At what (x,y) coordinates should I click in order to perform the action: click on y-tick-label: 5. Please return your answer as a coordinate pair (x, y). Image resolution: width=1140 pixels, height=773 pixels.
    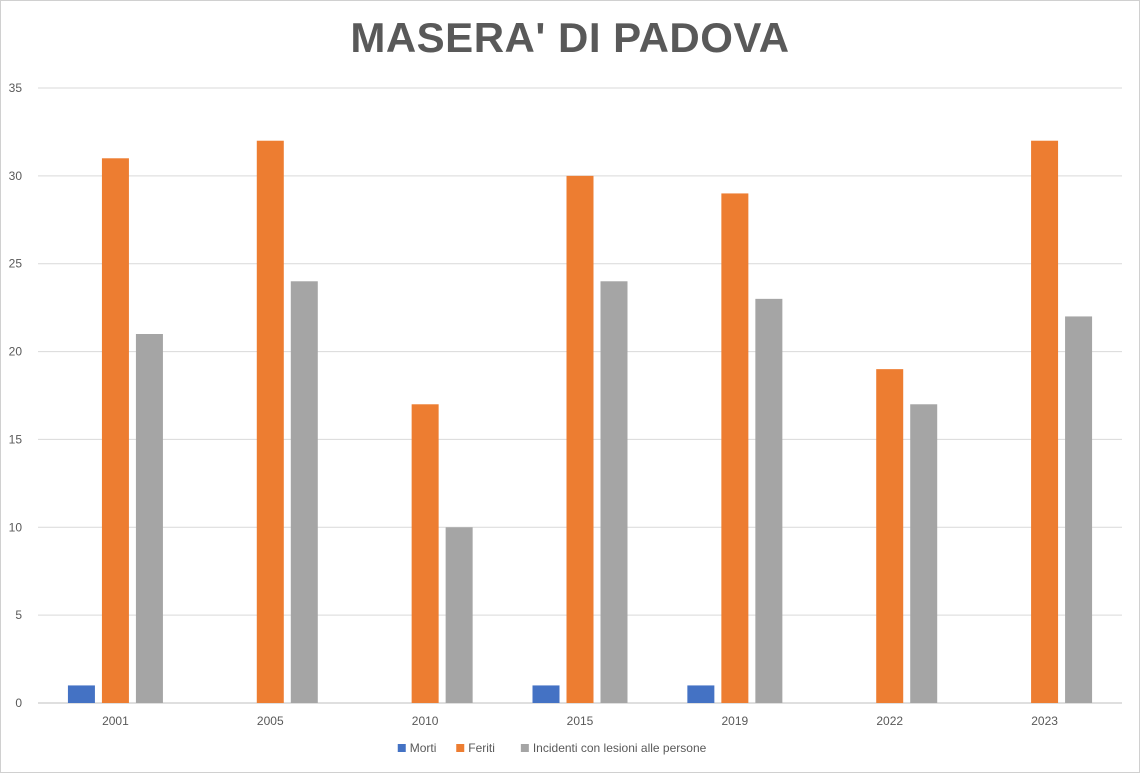
    Looking at the image, I should click on (18, 615).